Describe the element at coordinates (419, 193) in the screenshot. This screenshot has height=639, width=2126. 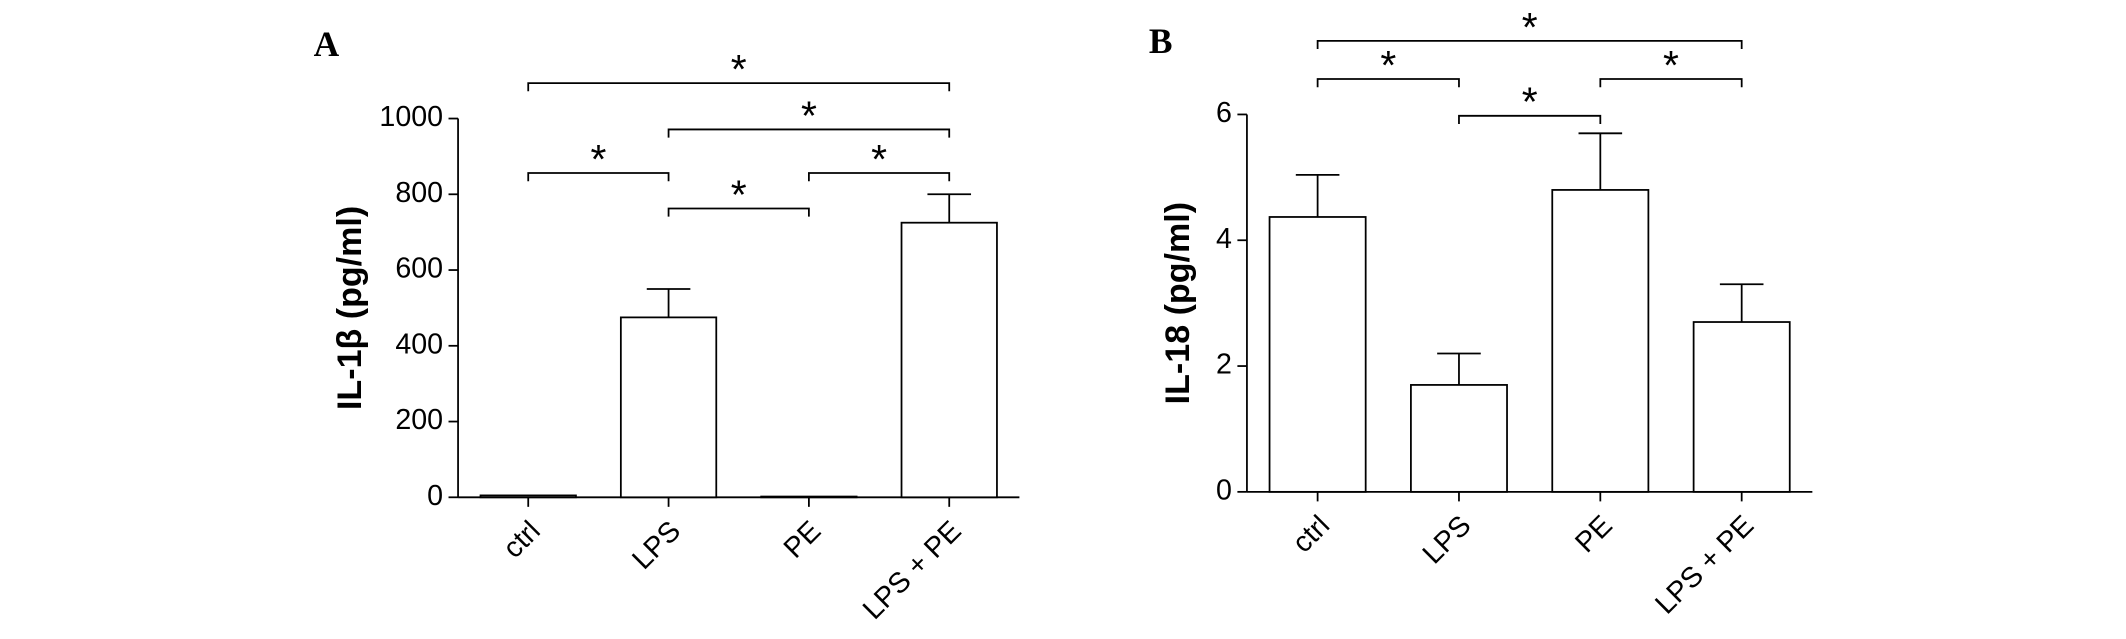
I see `y-tick-label: 800` at that location.